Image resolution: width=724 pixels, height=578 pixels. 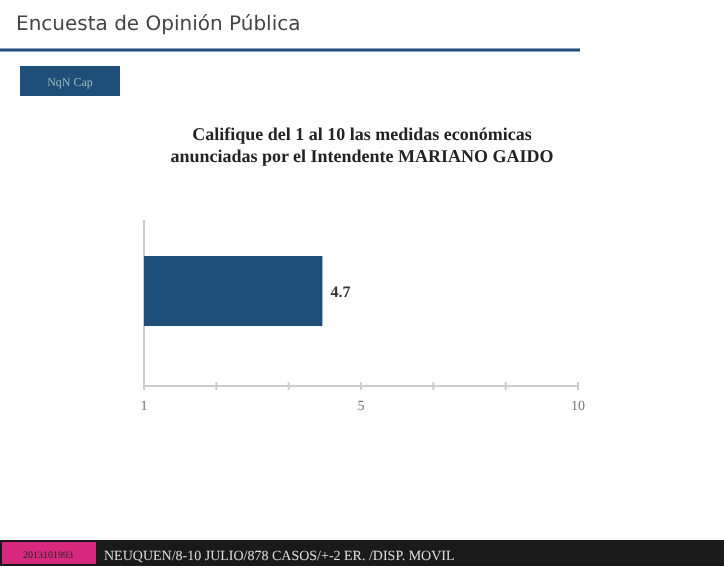 I want to click on chart-title: Califique del 1 al 10 las medidas económicas anunciadas por el Intendente MARIANO GAIDO, so click(x=362, y=145).